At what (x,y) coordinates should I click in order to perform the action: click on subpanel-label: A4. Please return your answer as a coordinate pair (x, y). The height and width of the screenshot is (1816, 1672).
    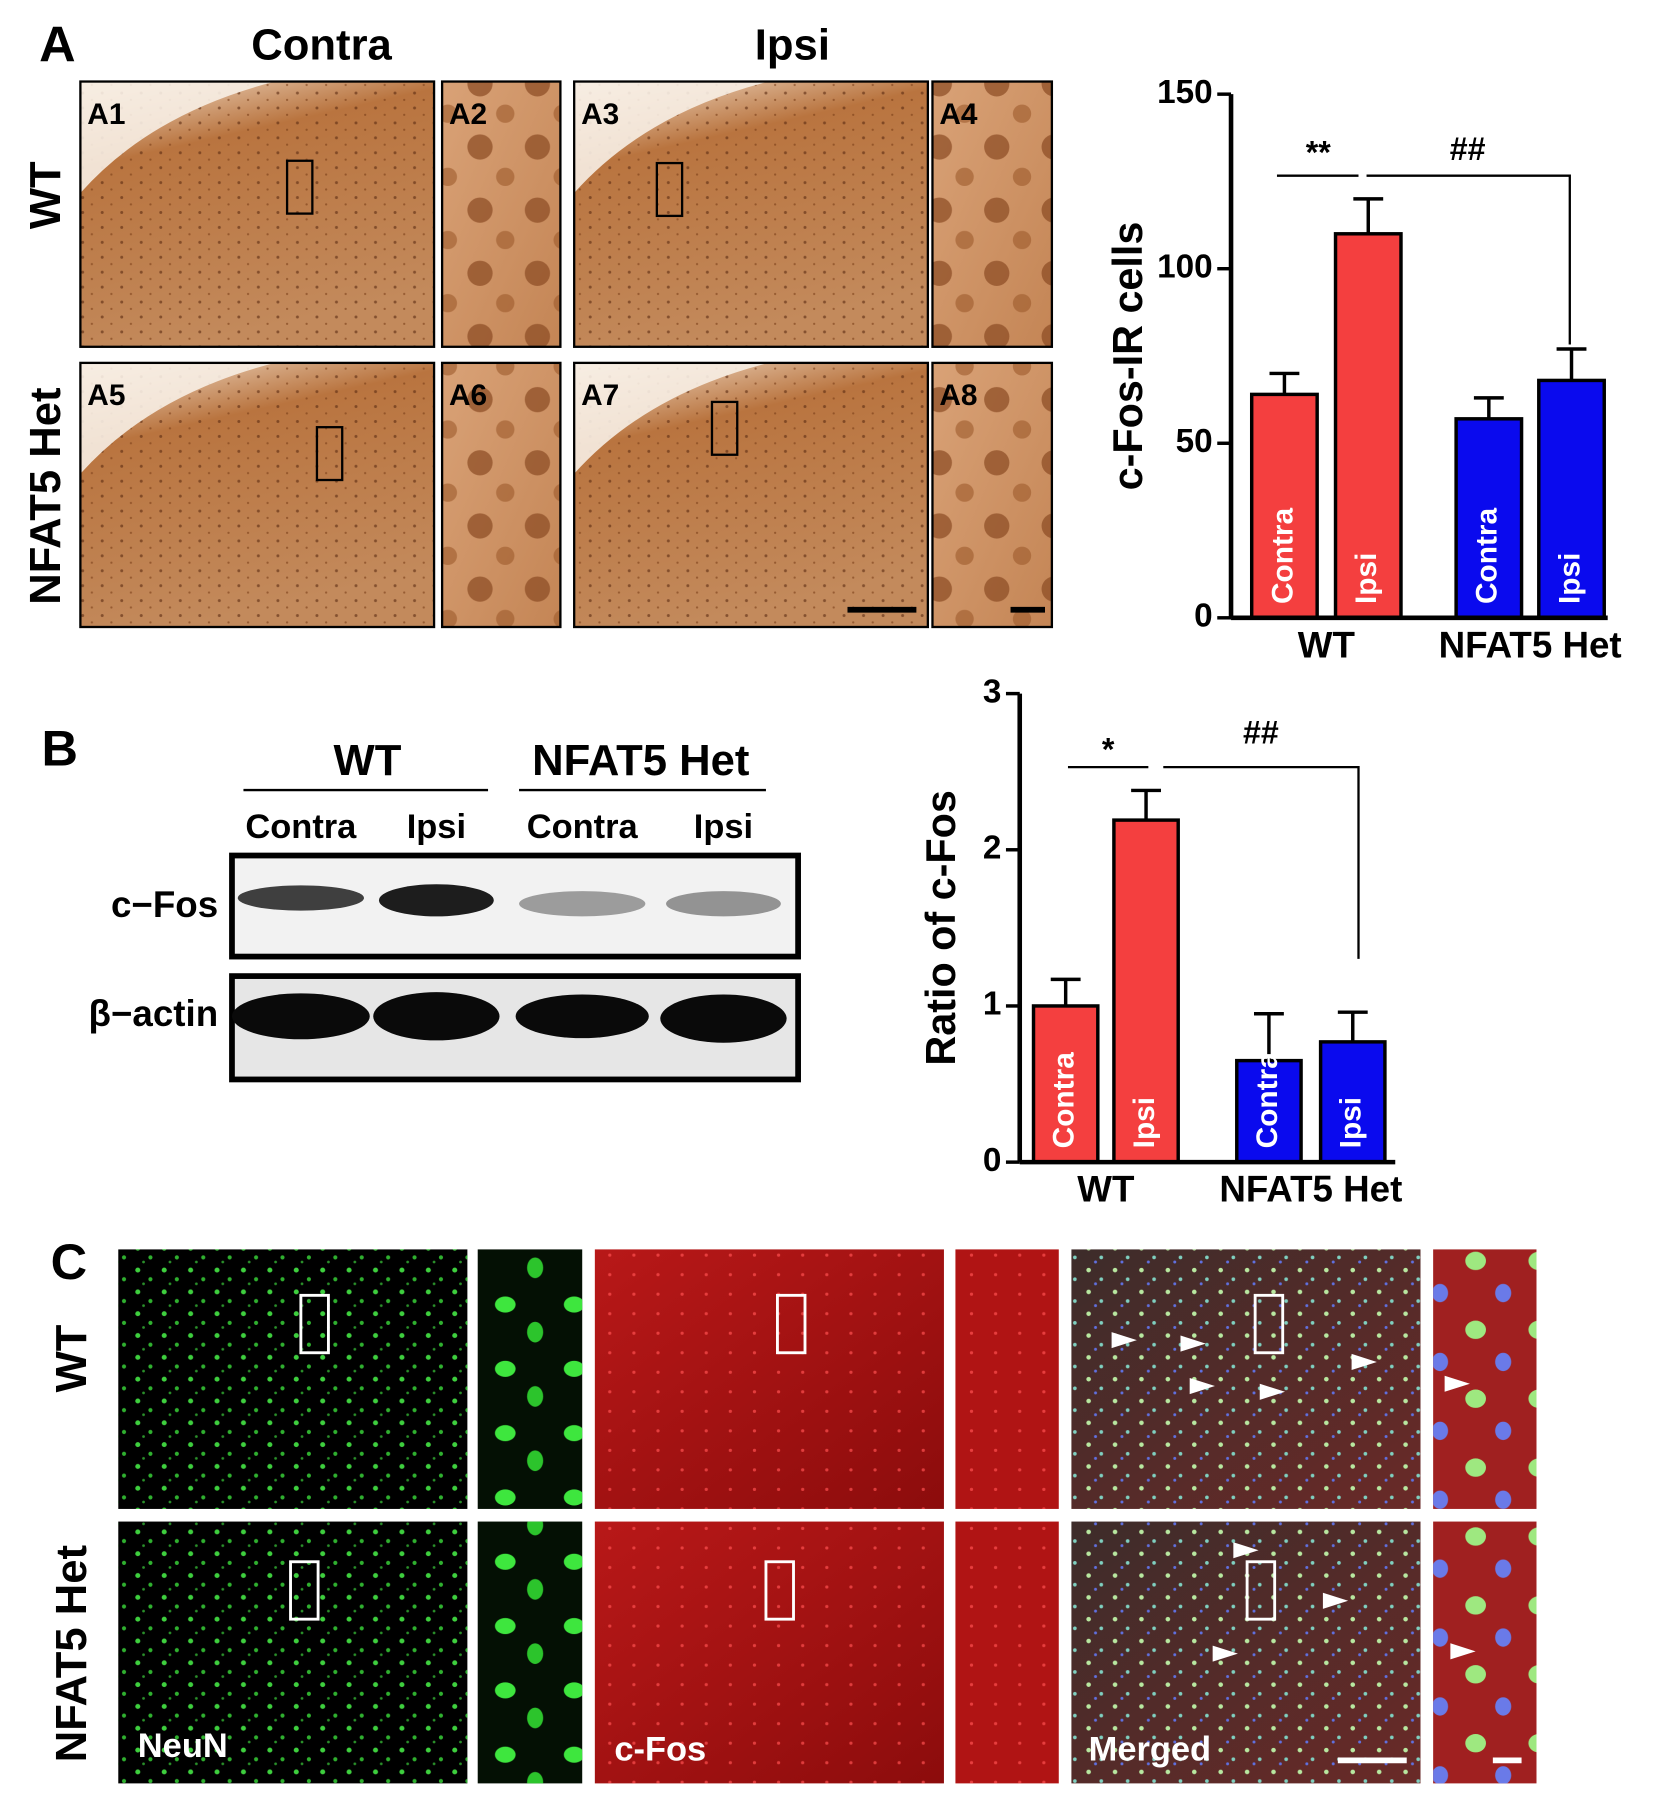
    Looking at the image, I should click on (958, 114).